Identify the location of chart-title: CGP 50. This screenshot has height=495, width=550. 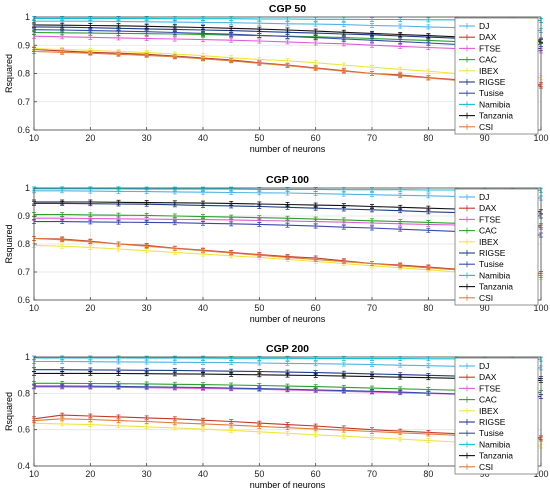
(287, 9).